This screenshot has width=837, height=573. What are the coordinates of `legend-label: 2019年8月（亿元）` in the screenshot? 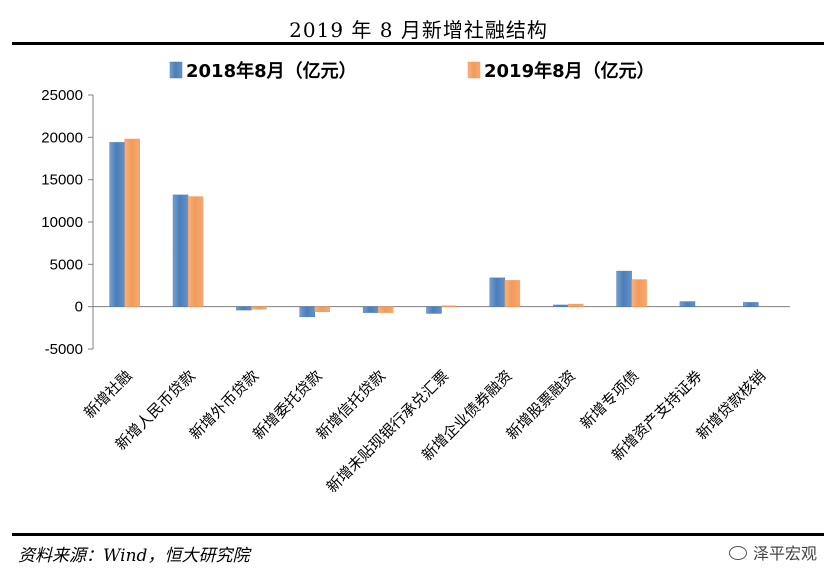 It's located at (569, 71).